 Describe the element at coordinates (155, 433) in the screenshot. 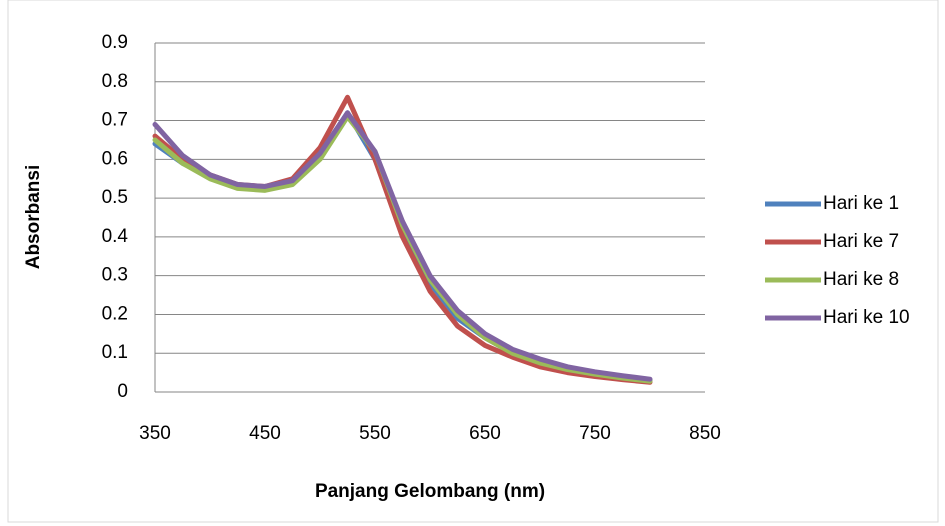

I see `x-tick-label: 350` at that location.